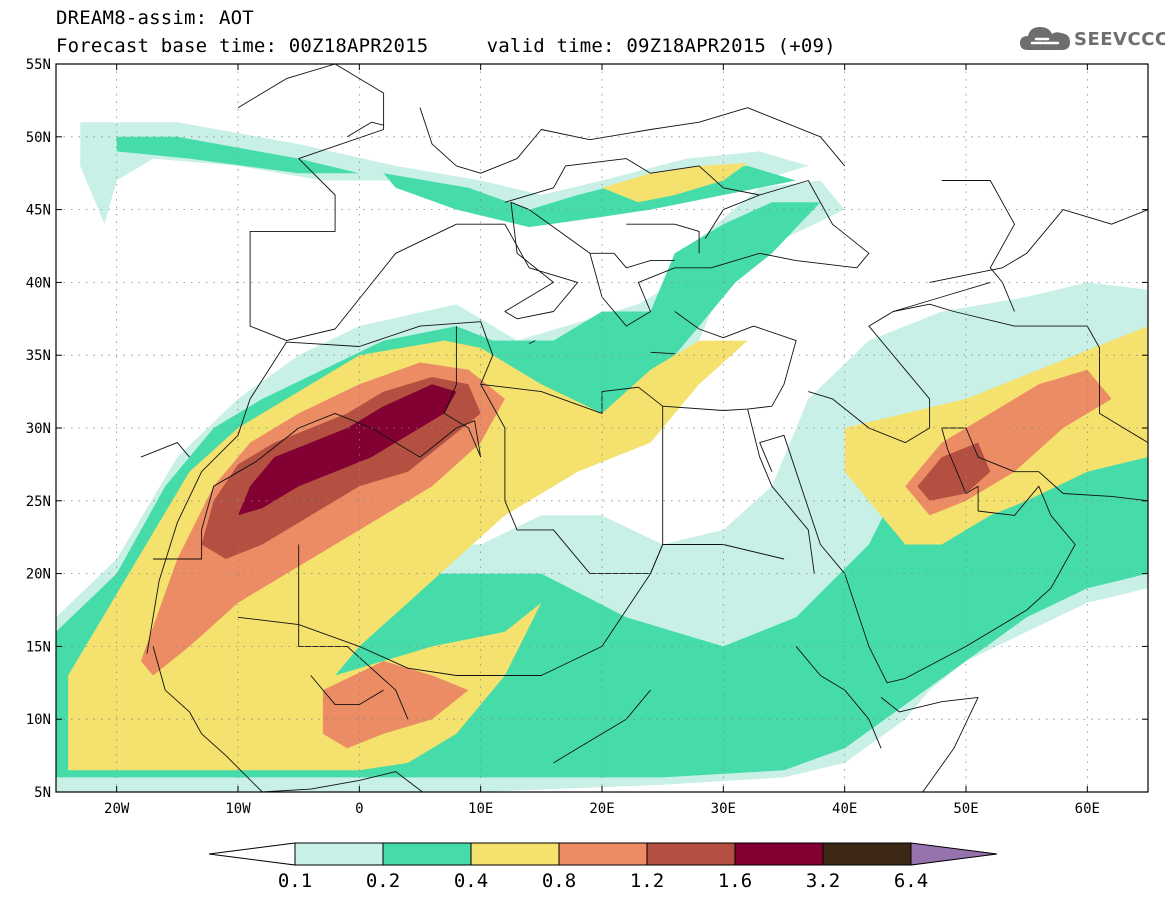 This screenshot has height=905, width=1165. I want to click on lon-label: 20W, so click(117, 809).